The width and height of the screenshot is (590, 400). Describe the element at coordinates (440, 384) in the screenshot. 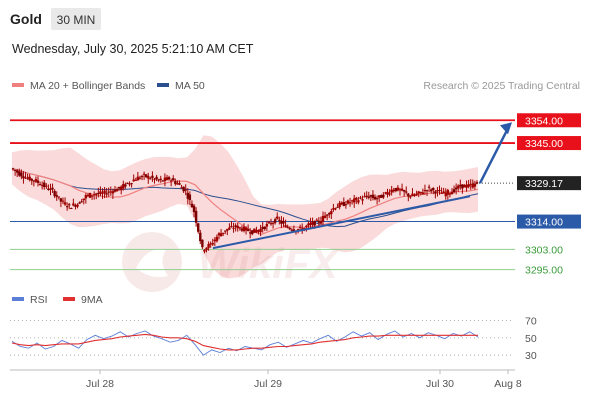

I see `x-tick-label-Jul 30: Jul 30` at that location.